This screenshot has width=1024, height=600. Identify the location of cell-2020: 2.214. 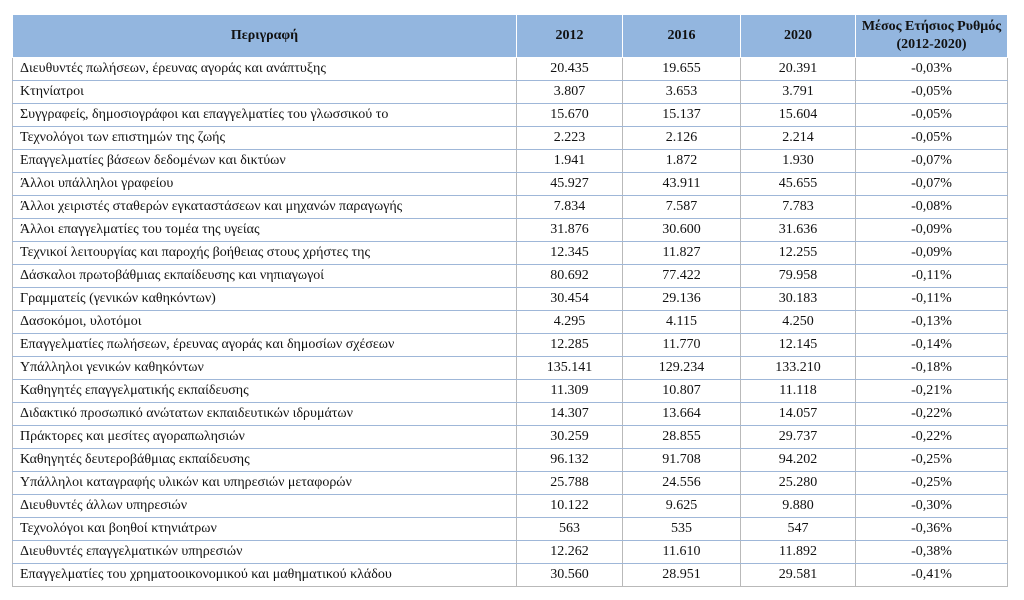
(798, 138).